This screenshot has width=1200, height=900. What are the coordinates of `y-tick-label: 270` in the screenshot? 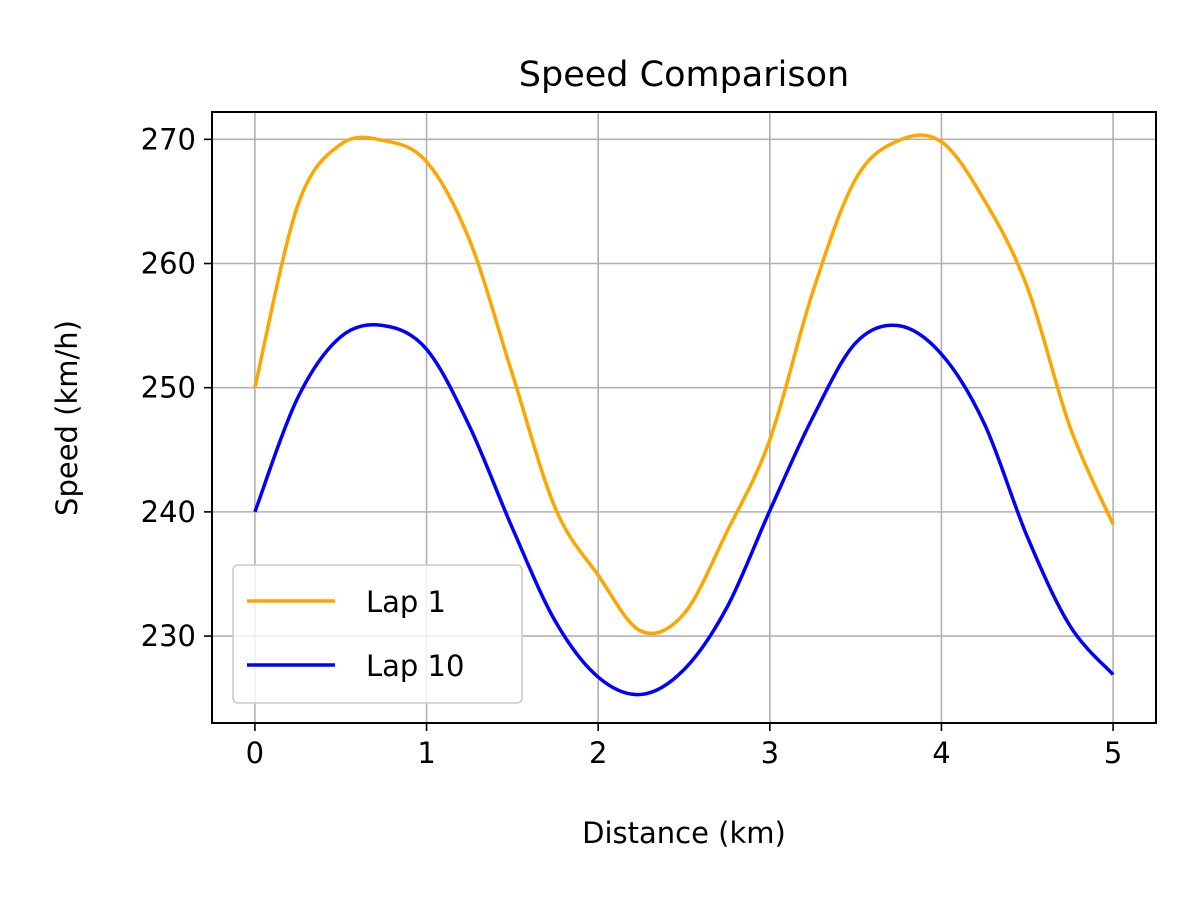 It's located at (168, 139).